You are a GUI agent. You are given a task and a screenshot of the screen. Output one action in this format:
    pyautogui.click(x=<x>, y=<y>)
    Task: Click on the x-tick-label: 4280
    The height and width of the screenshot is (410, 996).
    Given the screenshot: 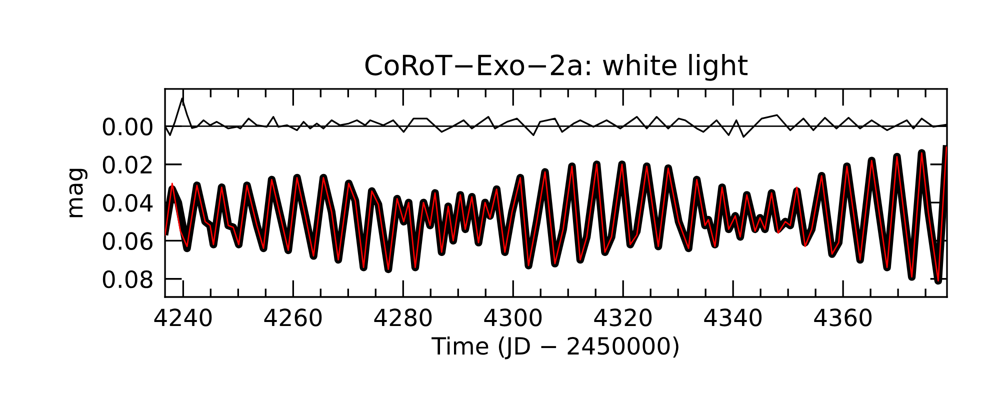 What is the action you would take?
    pyautogui.click(x=403, y=317)
    